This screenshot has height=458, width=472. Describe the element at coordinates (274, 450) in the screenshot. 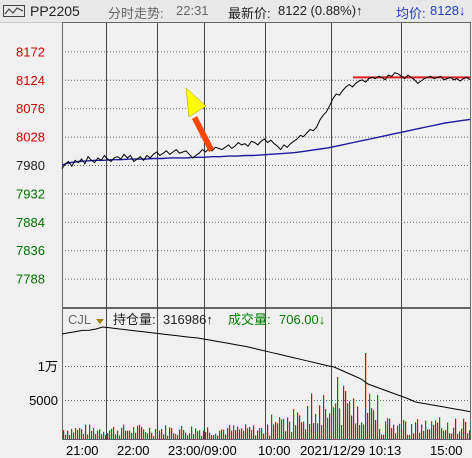

I see `time-tick-1000: 10:00` at that location.